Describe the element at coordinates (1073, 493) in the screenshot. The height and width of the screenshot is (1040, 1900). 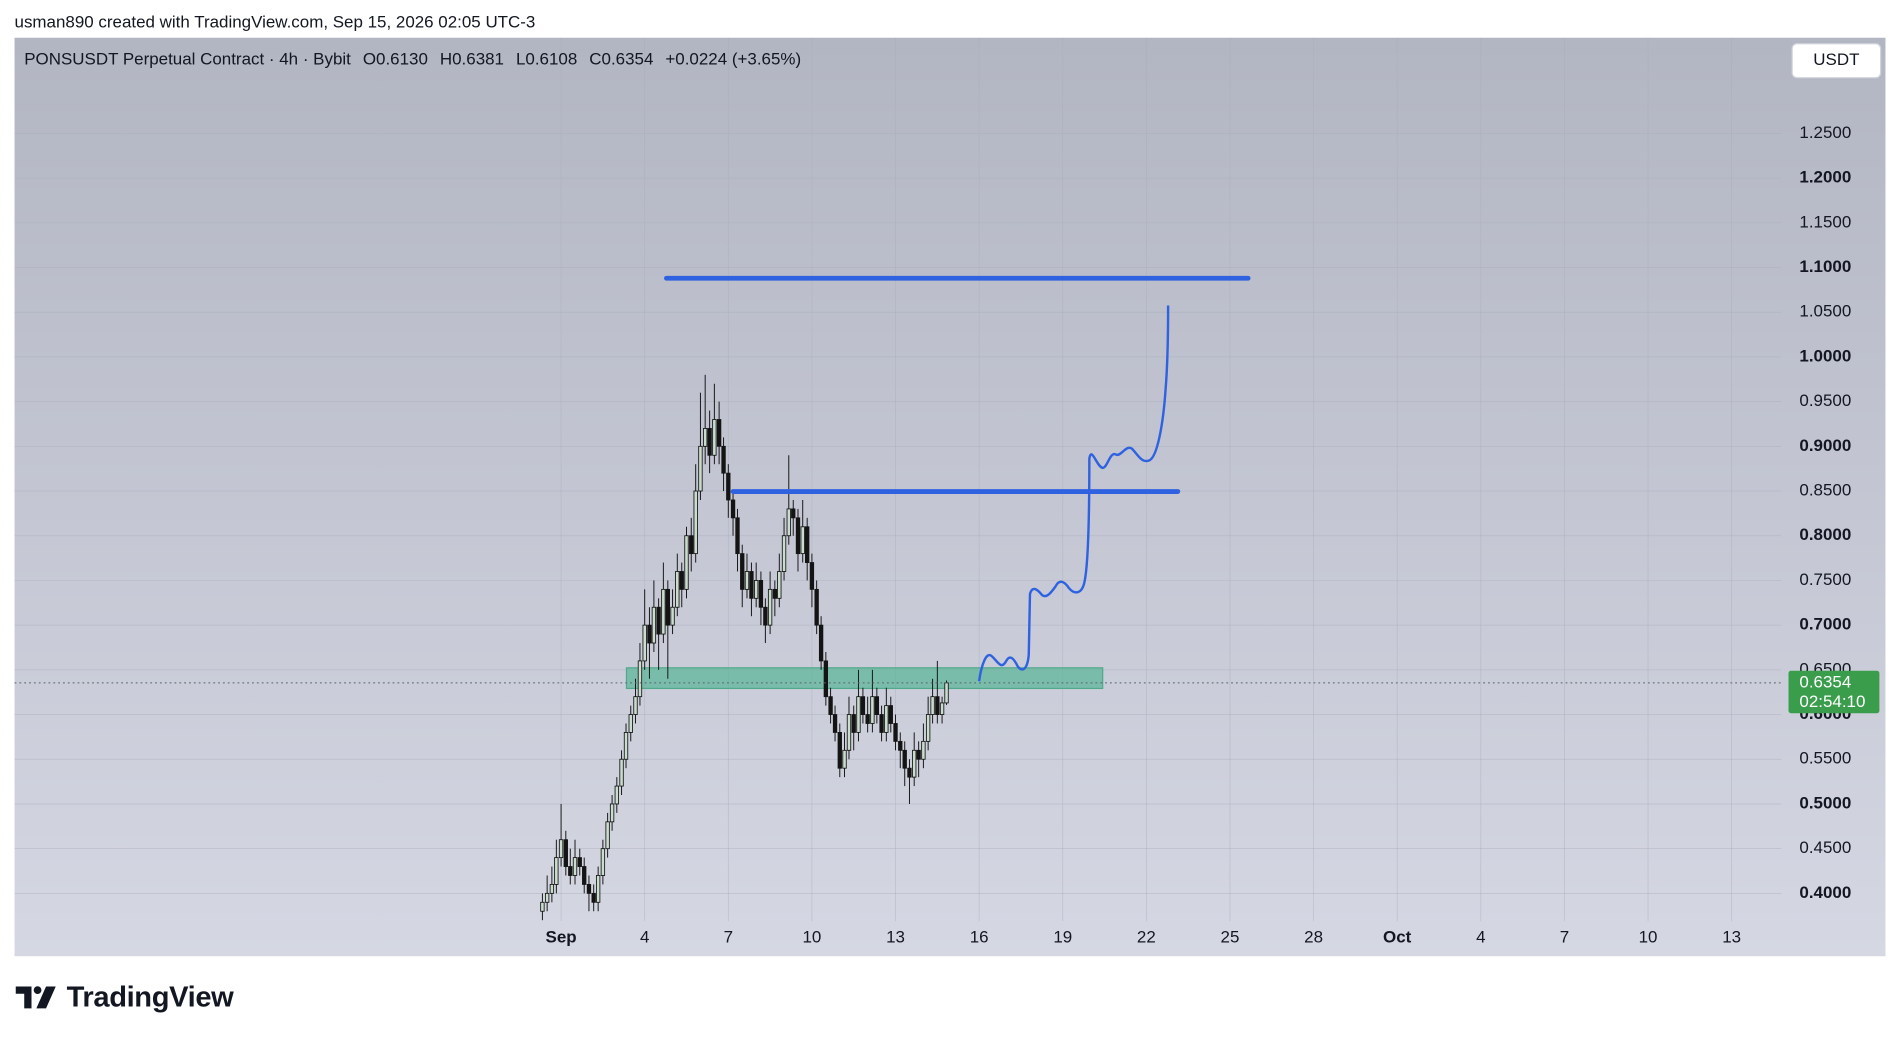
I see `projection-path` at that location.